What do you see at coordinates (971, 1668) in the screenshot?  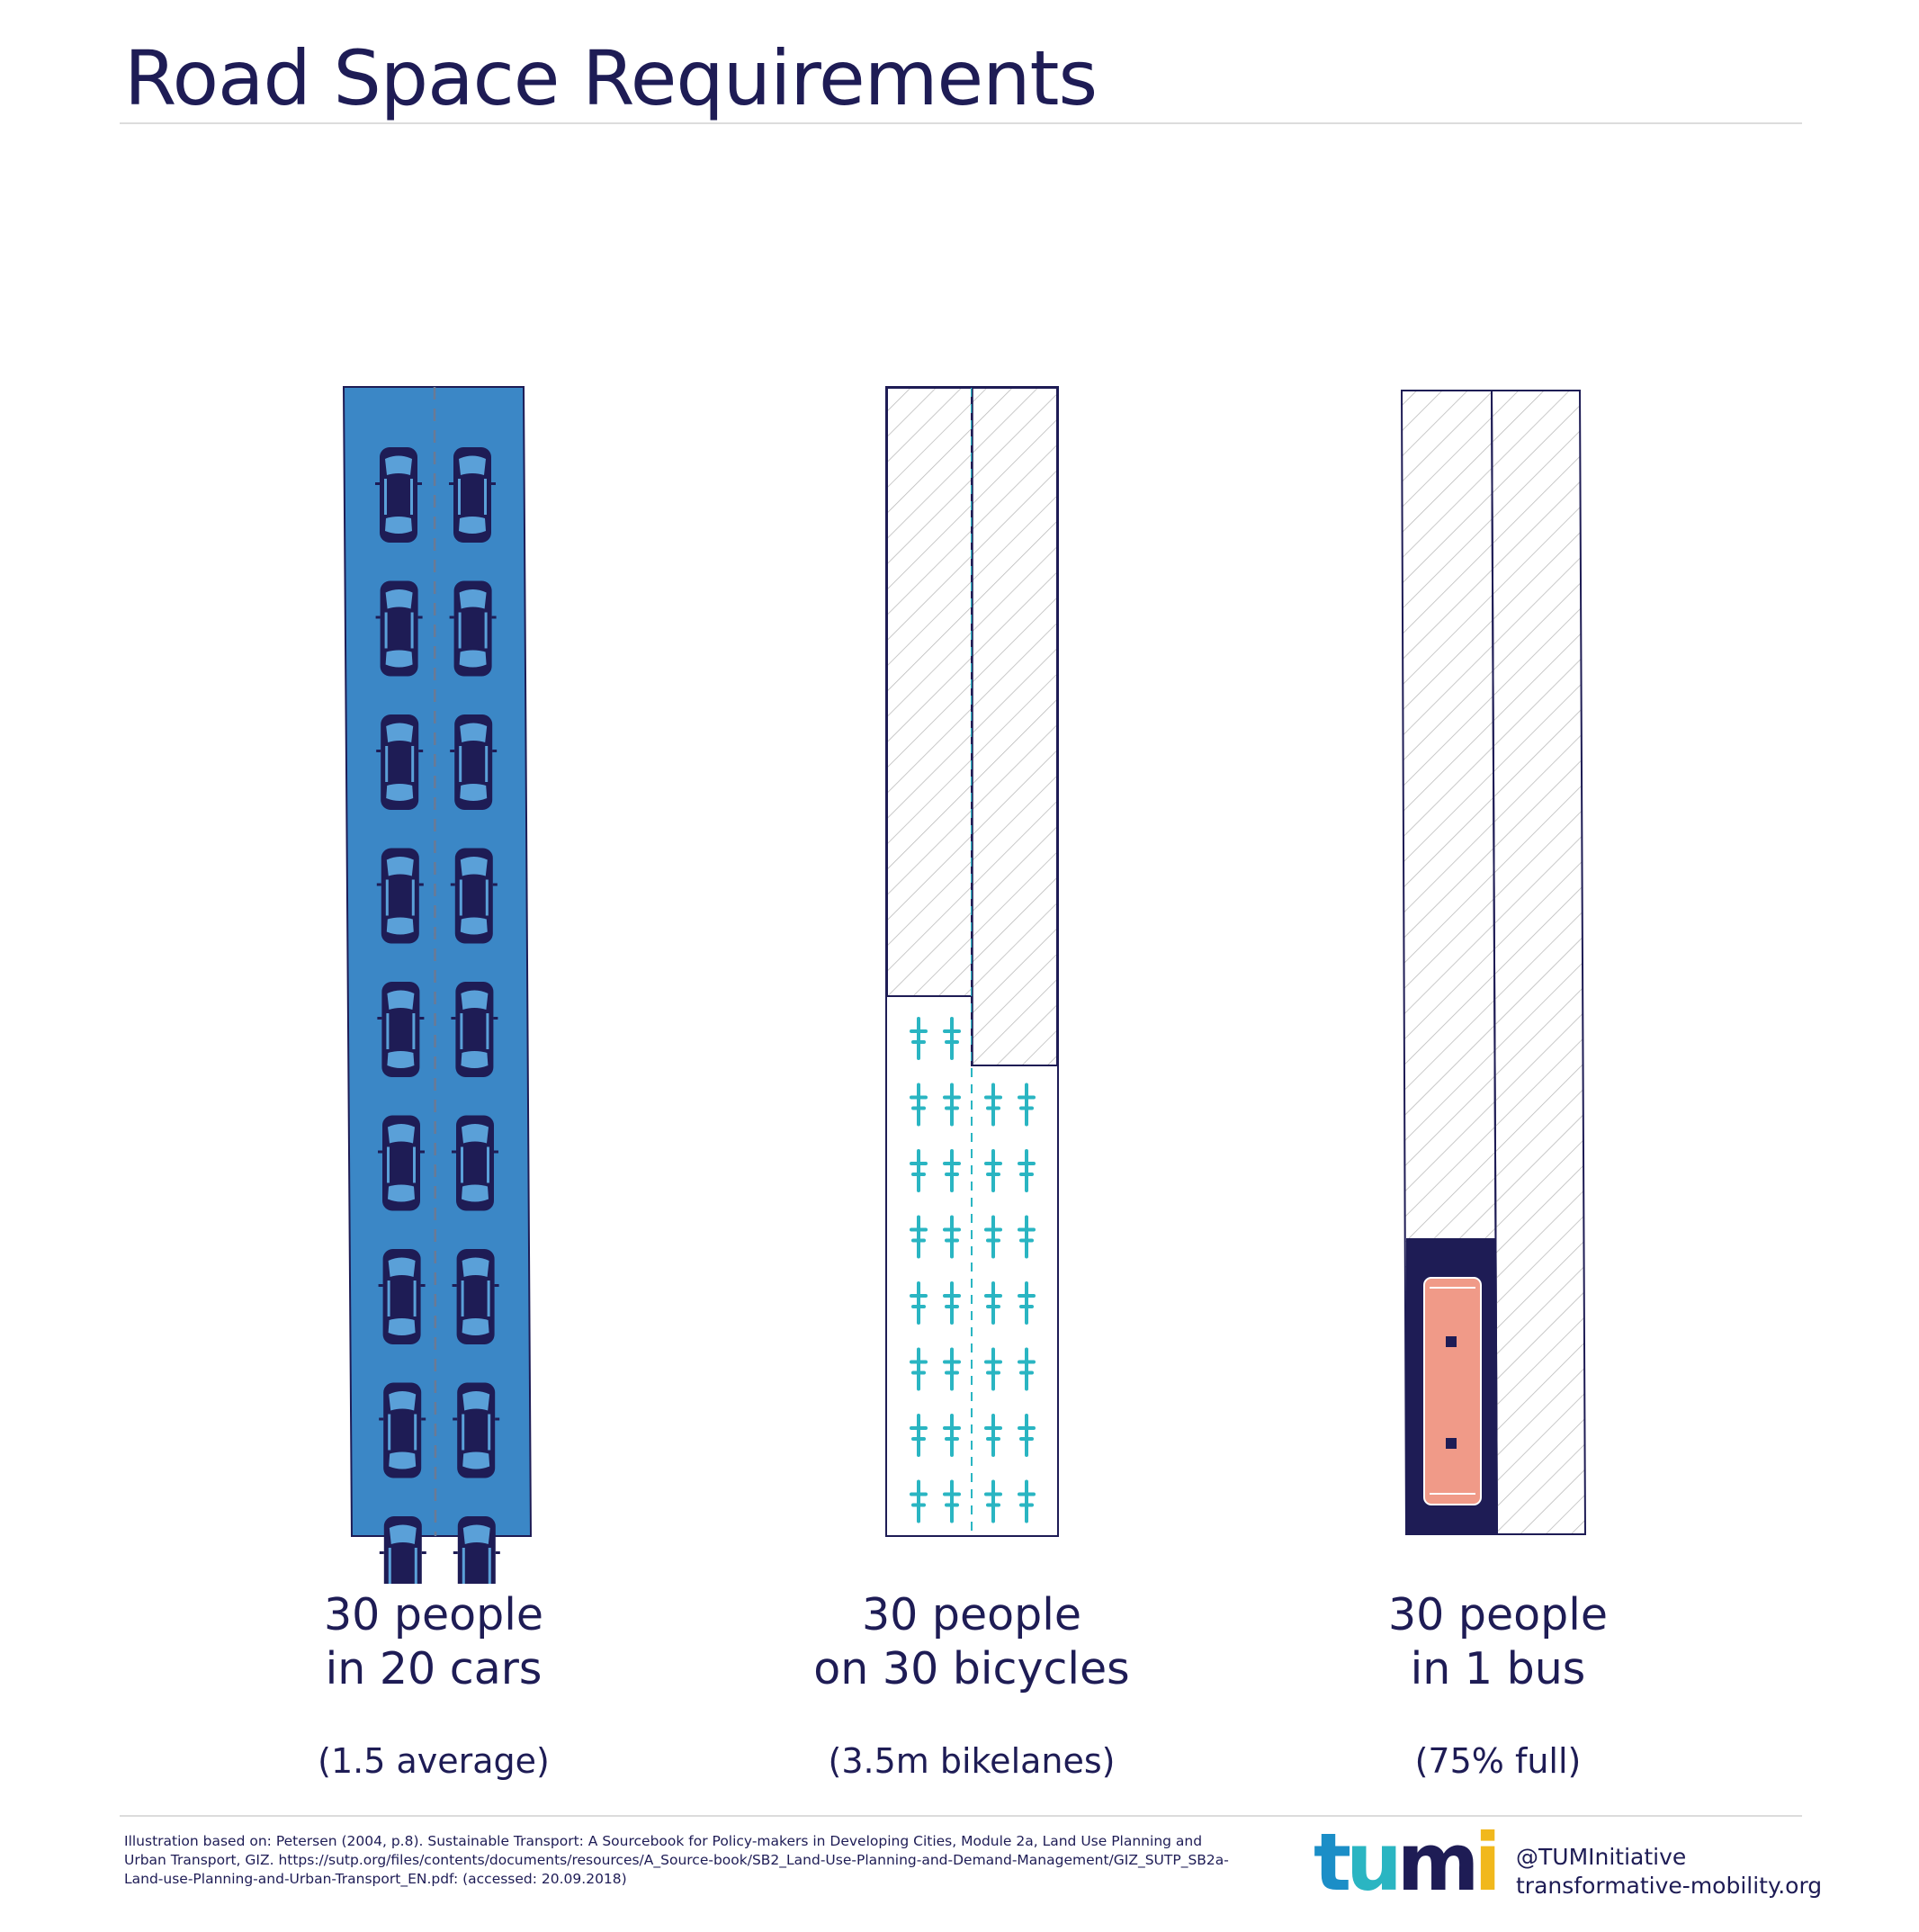 I see `bicycles-line2: on 30 bicycles` at bounding box center [971, 1668].